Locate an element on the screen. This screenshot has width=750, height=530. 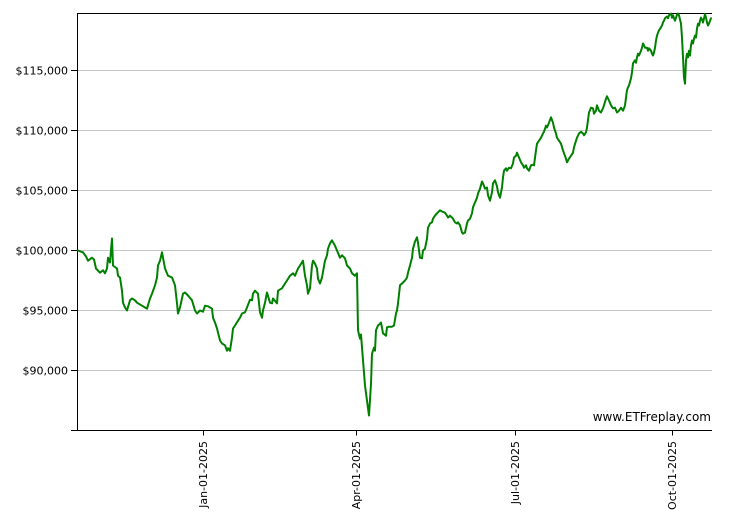
y-axis-tick-label: $100,000 is located at coordinates (42, 251).